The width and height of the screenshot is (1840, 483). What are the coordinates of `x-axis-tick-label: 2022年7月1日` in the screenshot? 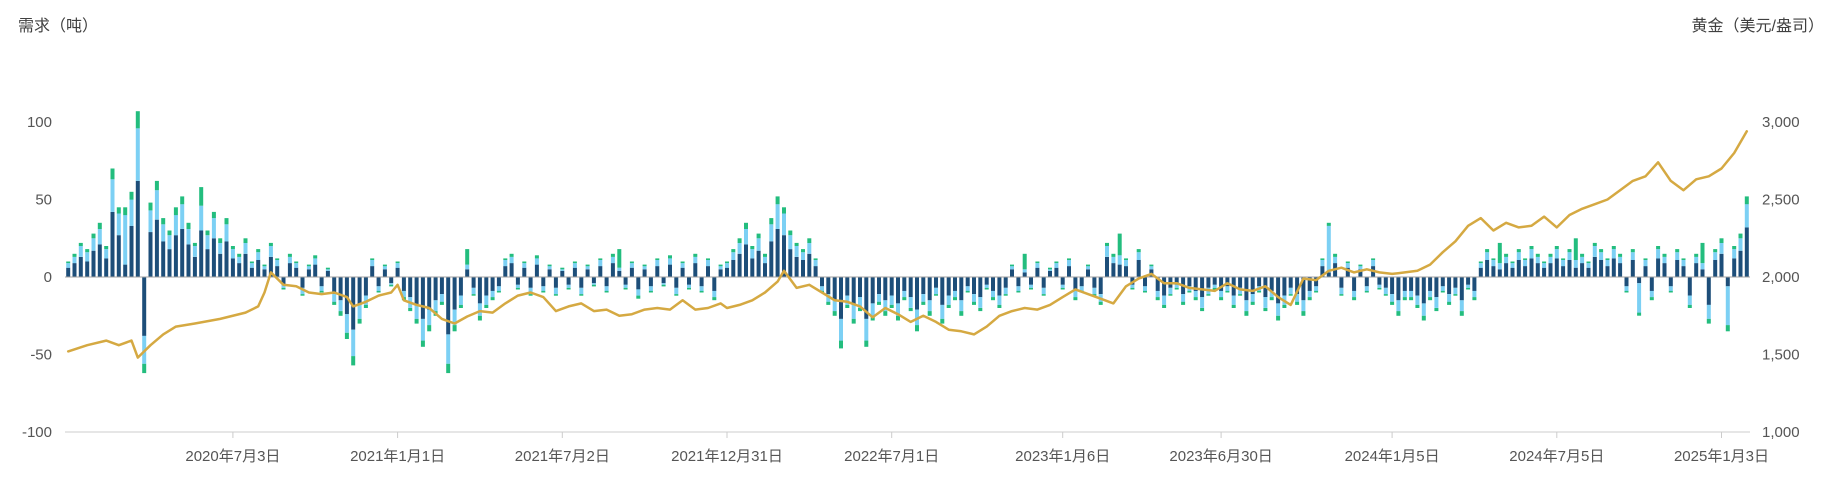 It's located at (891, 456).